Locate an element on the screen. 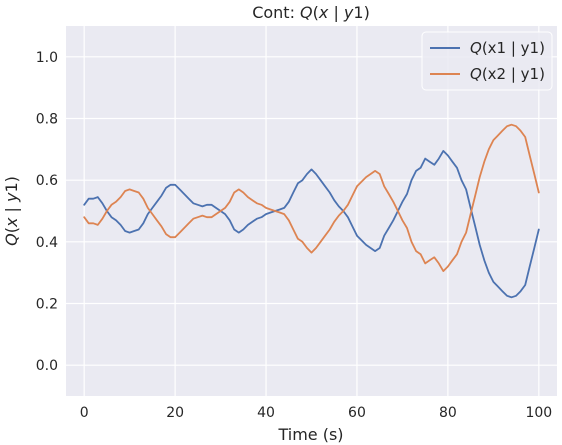 Image resolution: width=562 pixels, height=445 pixels. legend-label-main: (x2 | y1) is located at coordinates (513, 74).